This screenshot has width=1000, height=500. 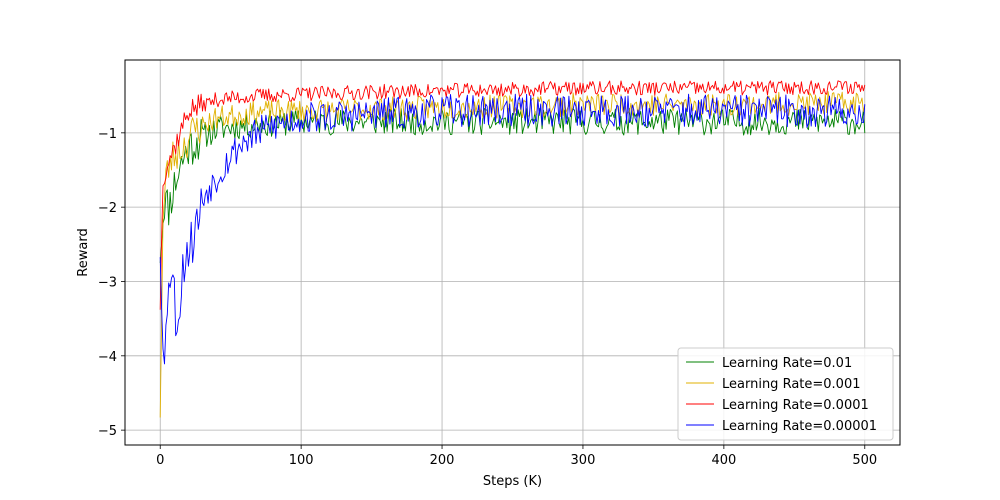 I want to click on y-tick-label: −4, so click(x=107, y=357).